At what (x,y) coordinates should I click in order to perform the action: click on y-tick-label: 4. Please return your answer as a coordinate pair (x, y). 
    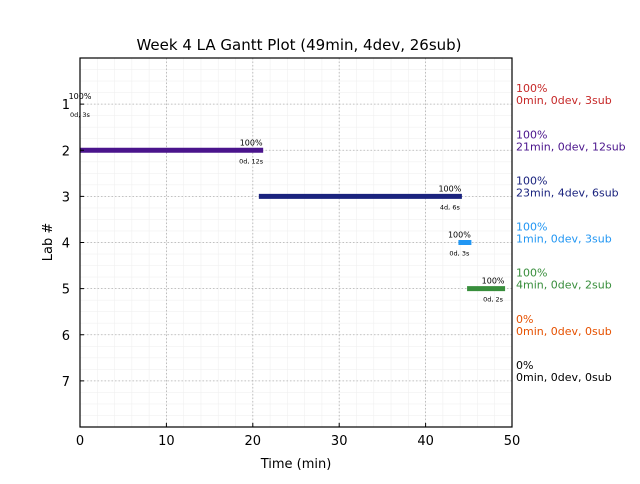
    Looking at the image, I should click on (66, 244).